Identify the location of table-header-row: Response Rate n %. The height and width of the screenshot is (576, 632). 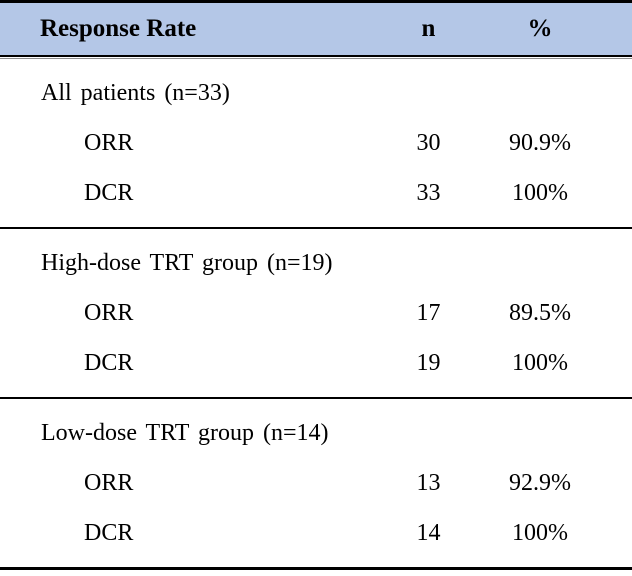
(316, 28).